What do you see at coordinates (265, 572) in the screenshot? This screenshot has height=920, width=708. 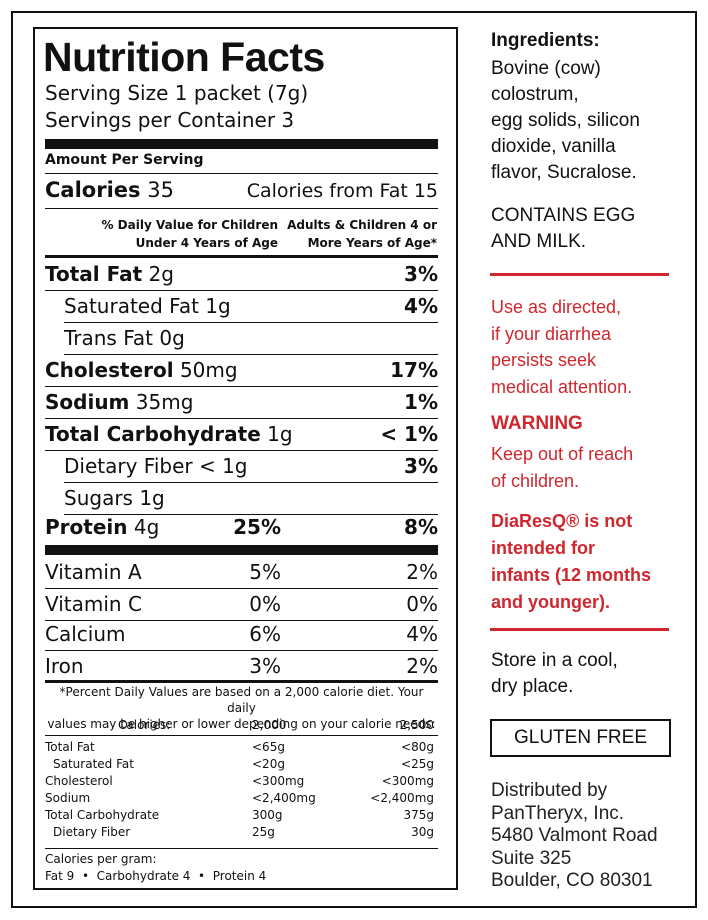 I see `vitamin-child-percent: 5%` at bounding box center [265, 572].